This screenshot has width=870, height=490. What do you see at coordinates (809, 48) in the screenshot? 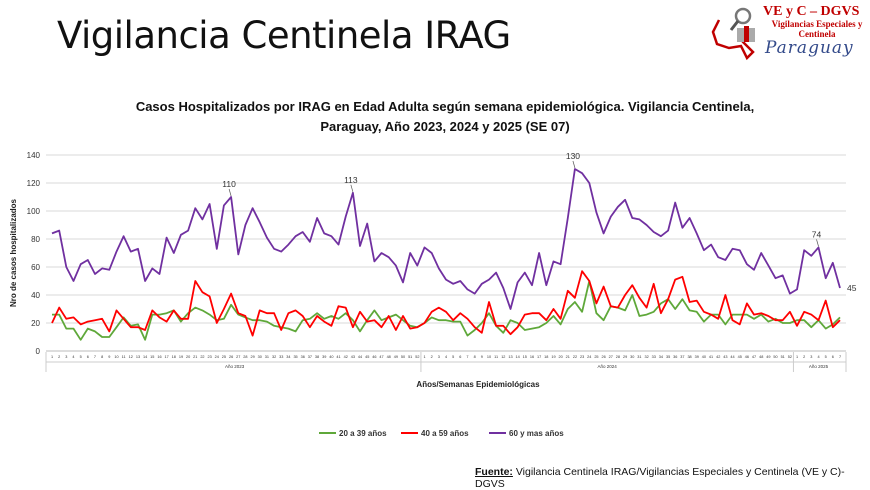
I see `logo-country: Paraguay` at bounding box center [809, 48].